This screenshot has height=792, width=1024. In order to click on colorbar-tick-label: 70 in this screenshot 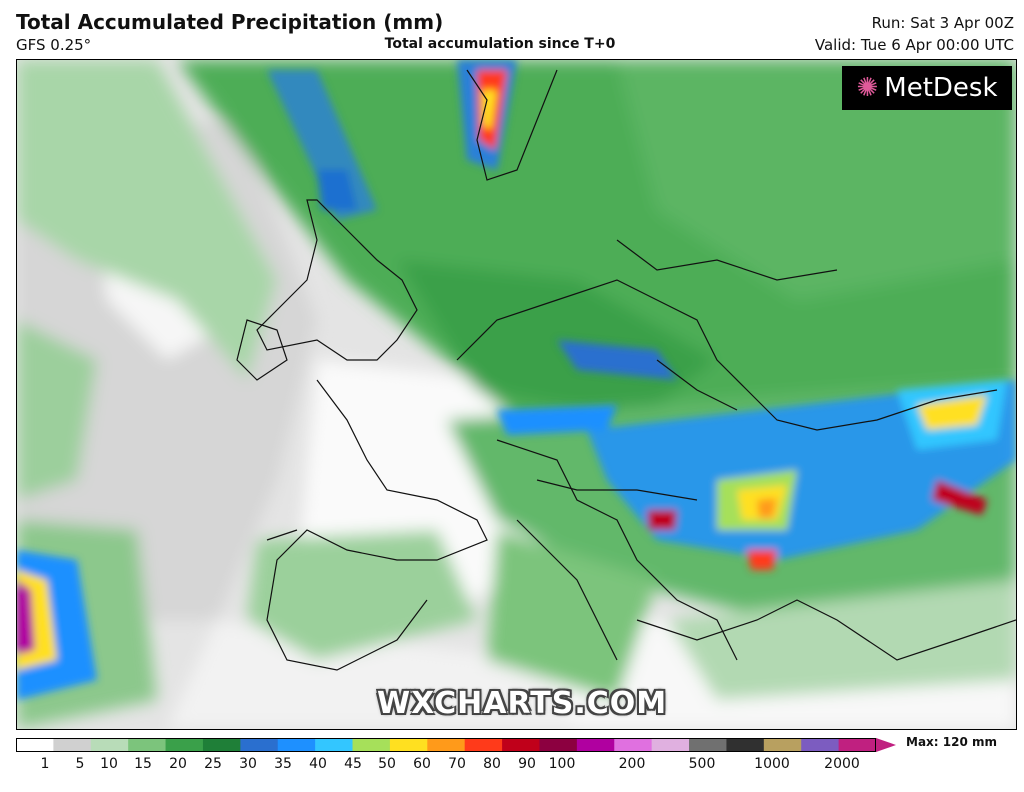, I will do `click(457, 764)`.